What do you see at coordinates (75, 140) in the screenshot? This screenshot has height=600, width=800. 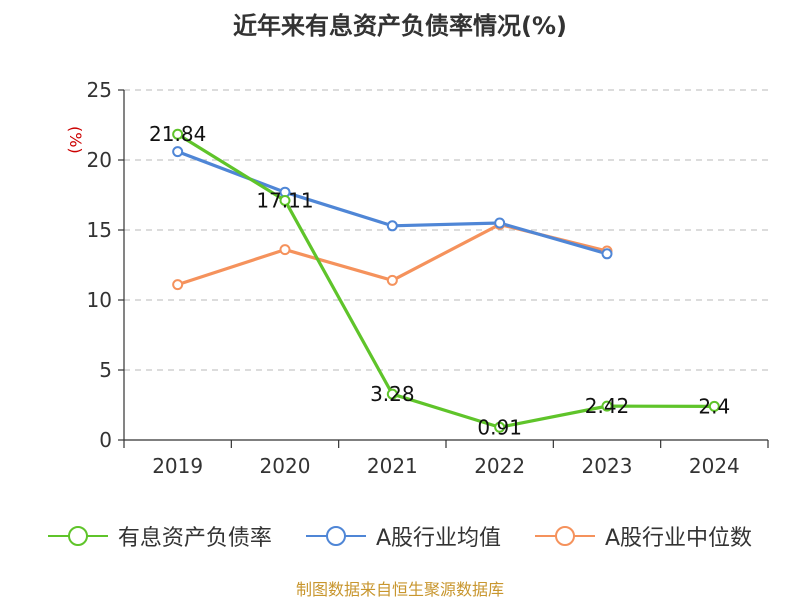 I see `y-unit-label: (%)` at bounding box center [75, 140].